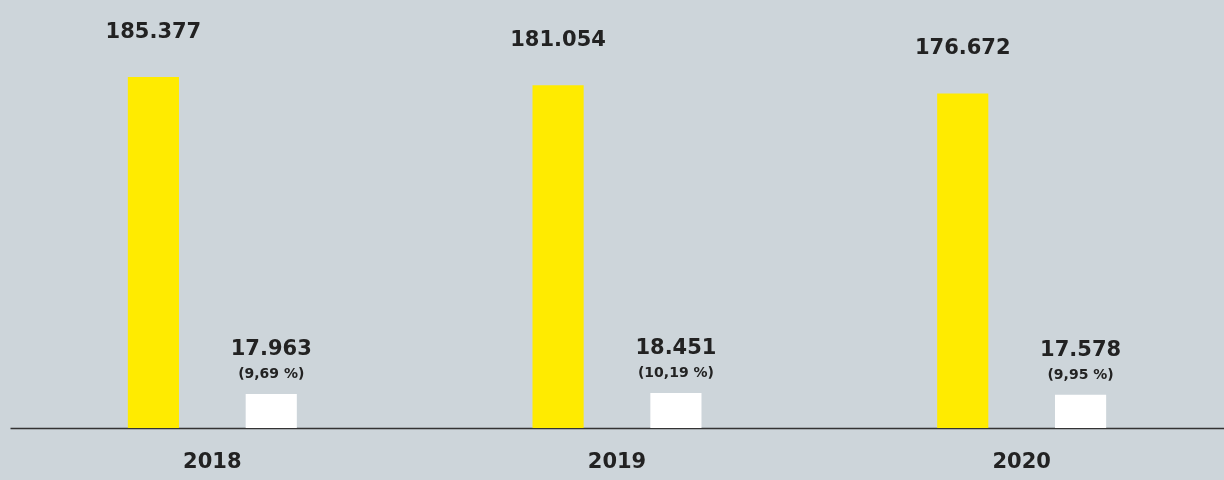  I want to click on data-label: 181.054, so click(558, 39).